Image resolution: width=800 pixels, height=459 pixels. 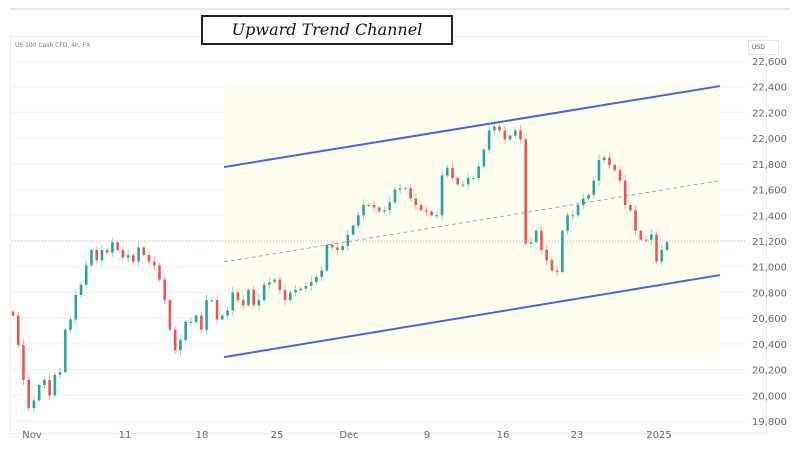 What do you see at coordinates (427, 435) in the screenshot?
I see `x-tick-label: 9` at bounding box center [427, 435].